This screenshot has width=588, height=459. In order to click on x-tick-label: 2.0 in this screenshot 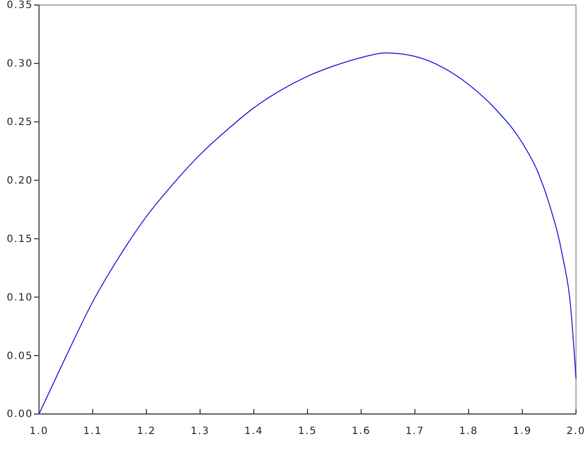, I will do `click(576, 432)`.